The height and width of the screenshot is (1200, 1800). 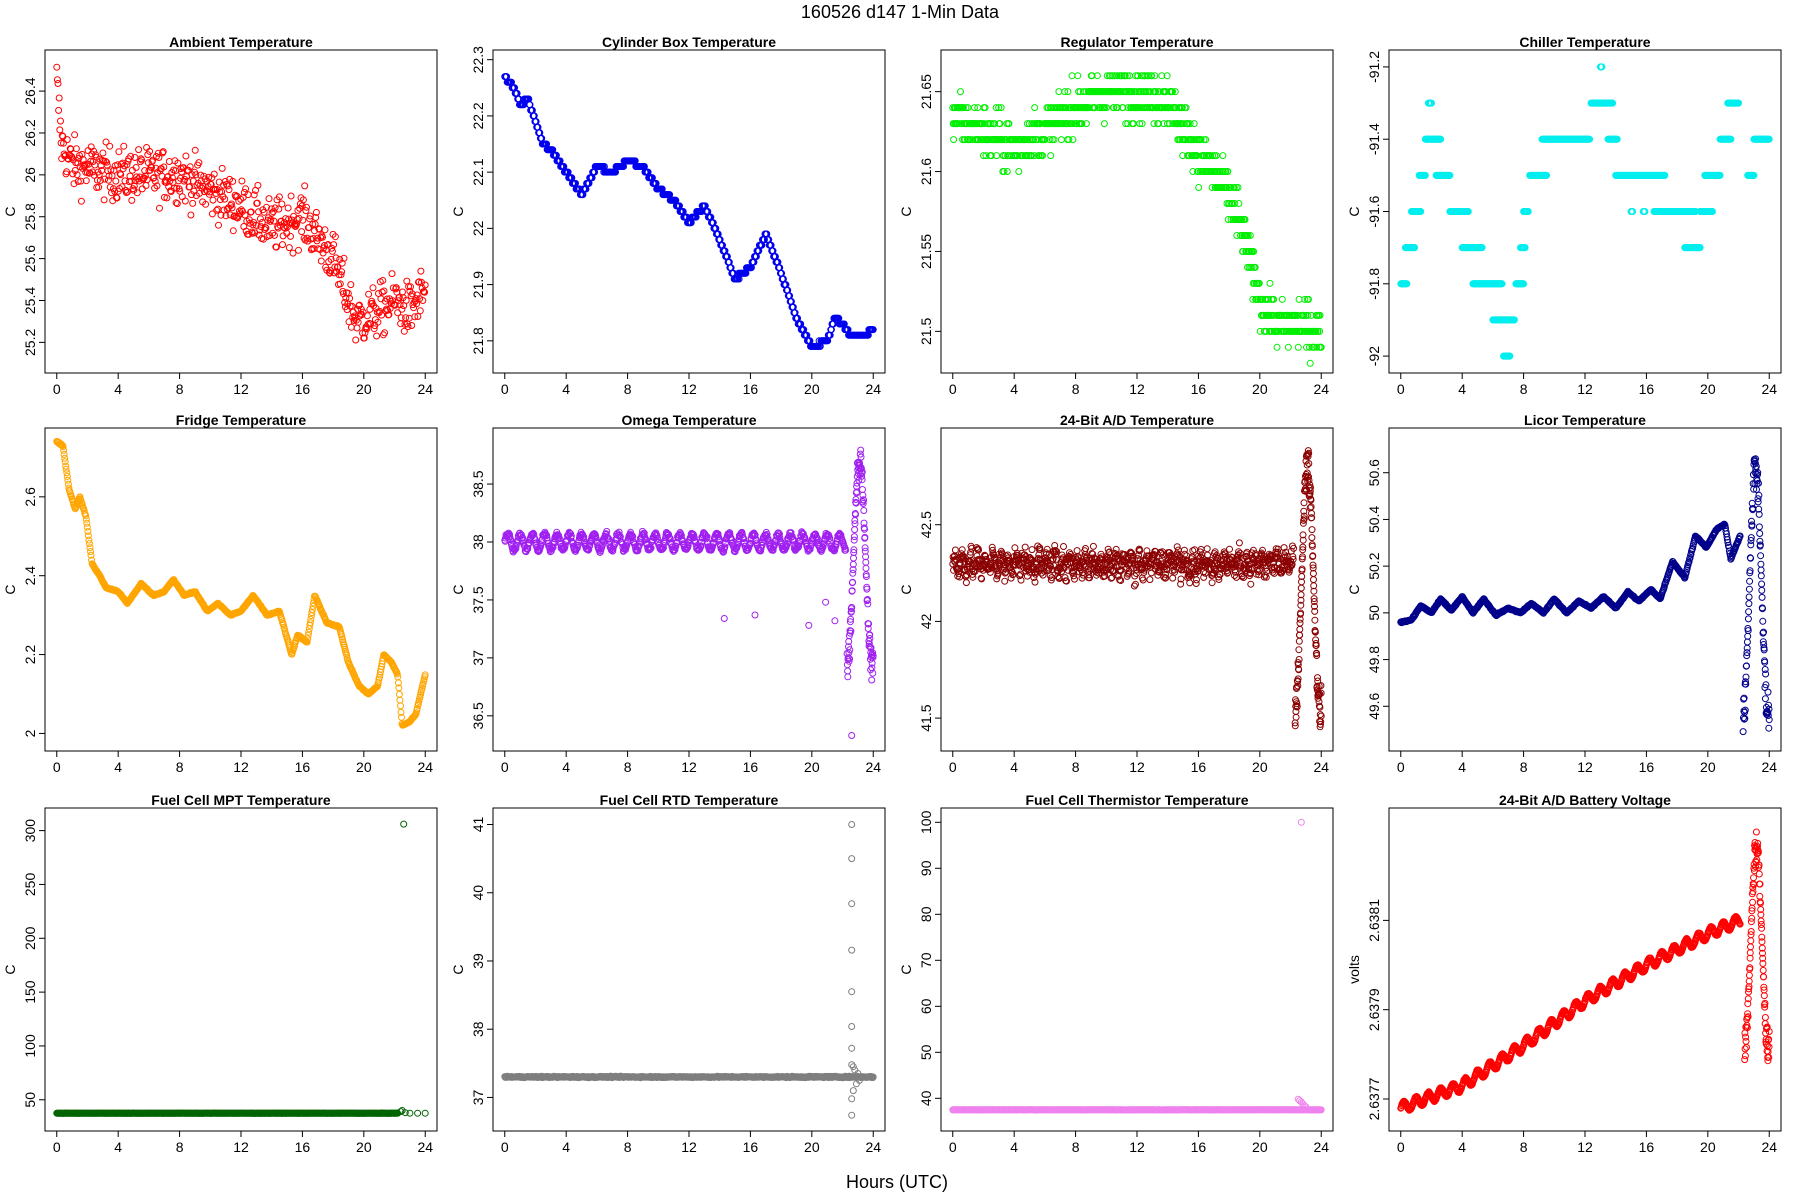 What do you see at coordinates (30, 497) in the screenshot?
I see `y-tick-label: 2.6` at bounding box center [30, 497].